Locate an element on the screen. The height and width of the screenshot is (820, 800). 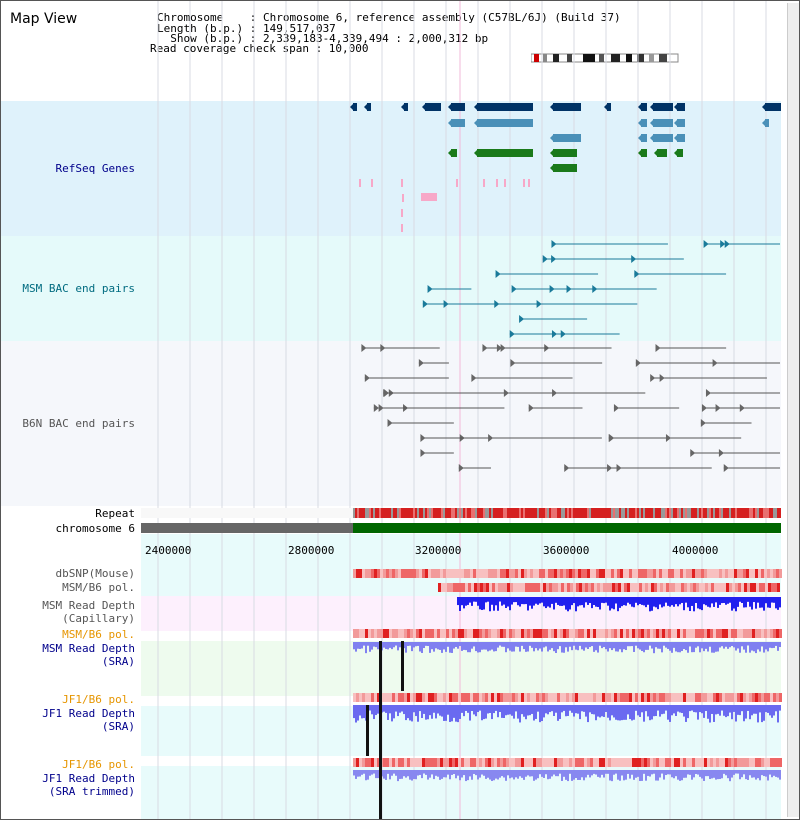
msm-b6-pol-label-2: MSM/B6 pol. is located at coordinates (98, 634).